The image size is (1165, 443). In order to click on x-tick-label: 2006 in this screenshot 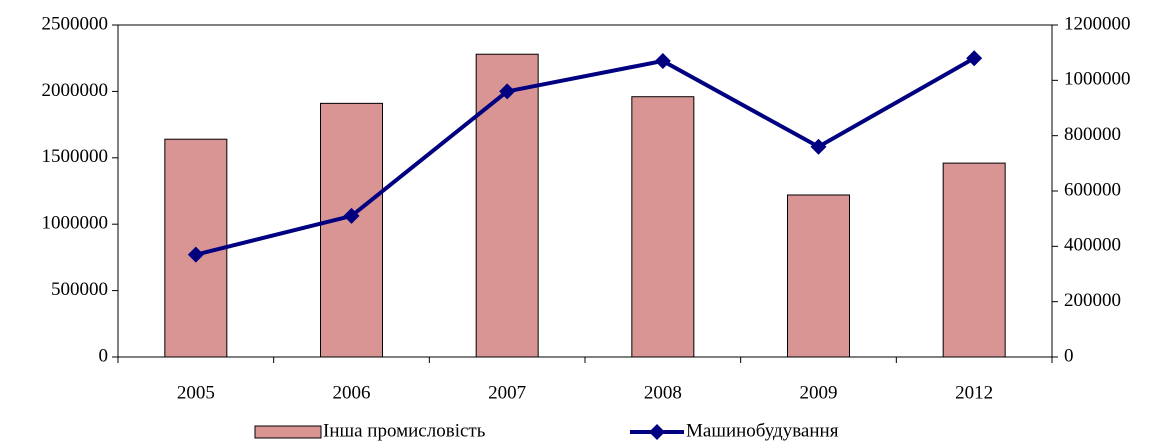, I will do `click(352, 392)`.